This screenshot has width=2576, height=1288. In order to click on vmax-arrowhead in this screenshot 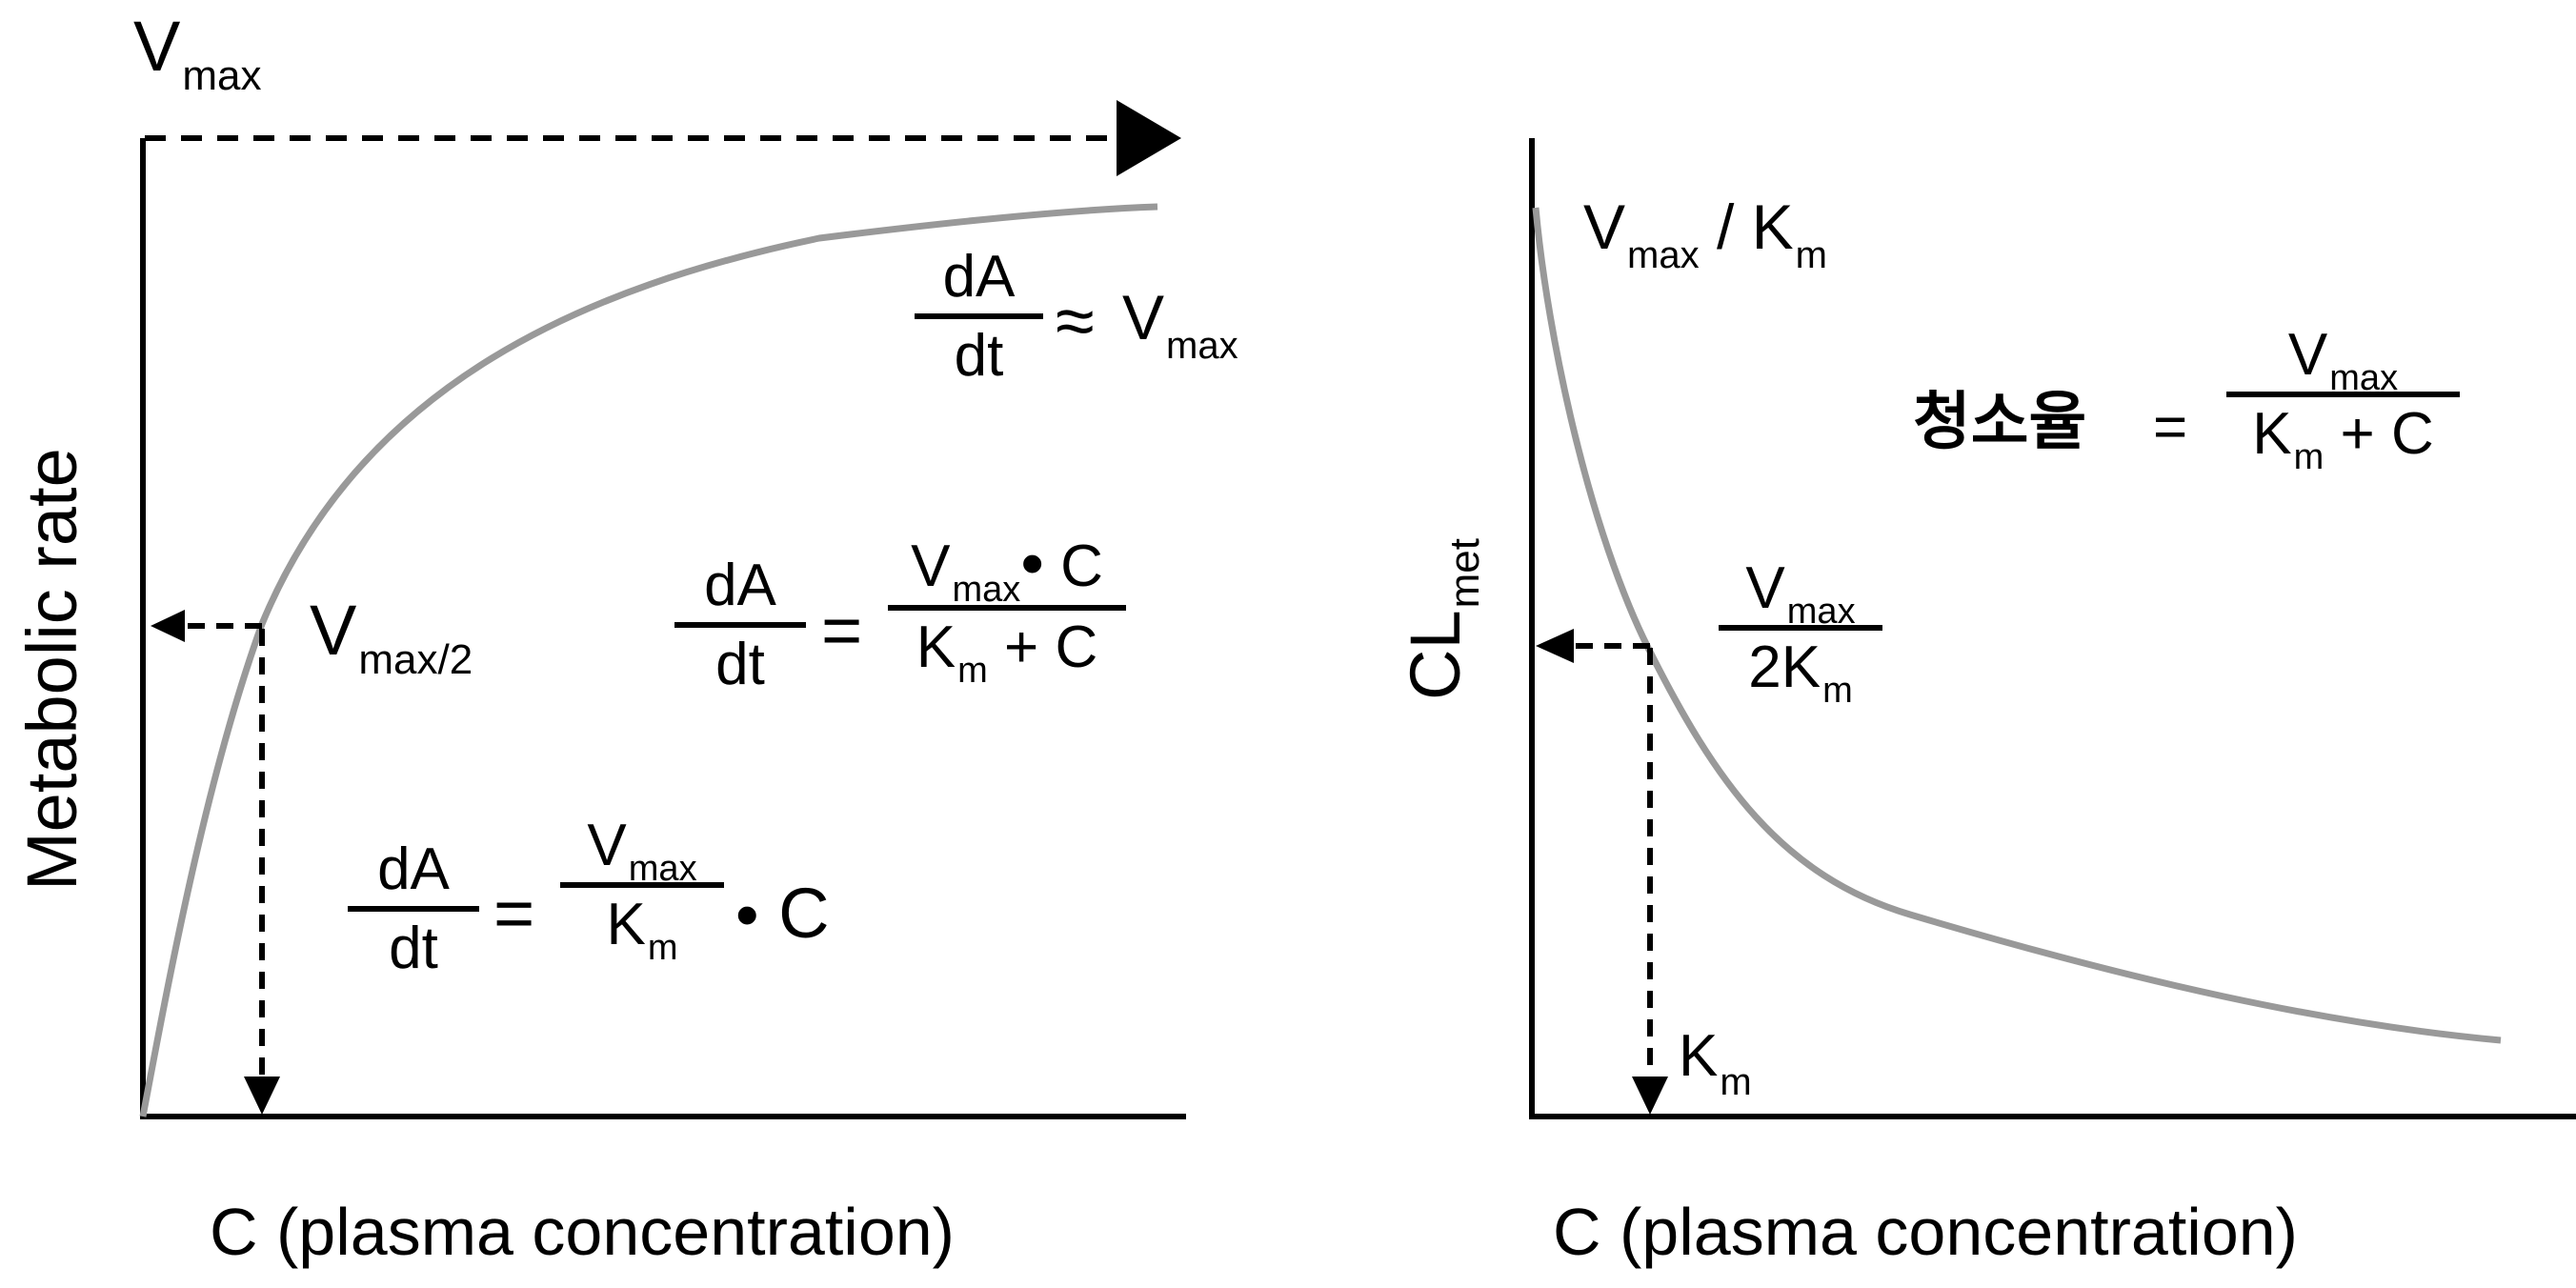, I will do `click(1149, 138)`.